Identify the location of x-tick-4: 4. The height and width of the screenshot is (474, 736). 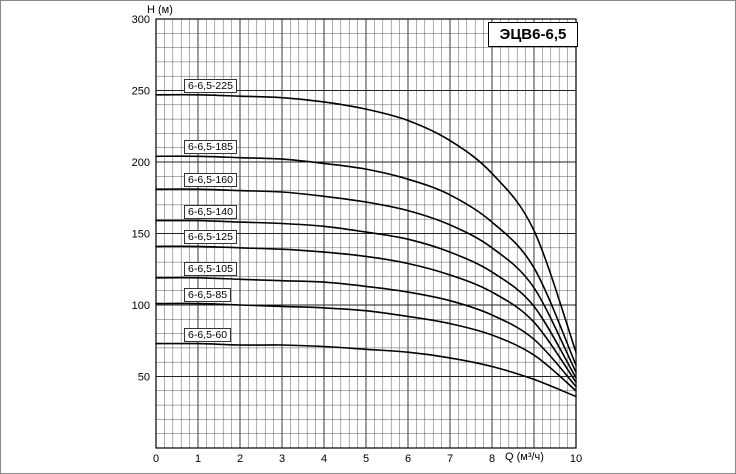
(324, 459).